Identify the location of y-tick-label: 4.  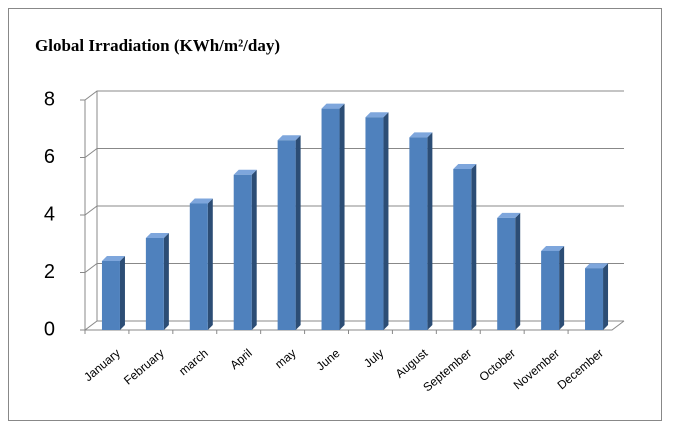
(49, 214).